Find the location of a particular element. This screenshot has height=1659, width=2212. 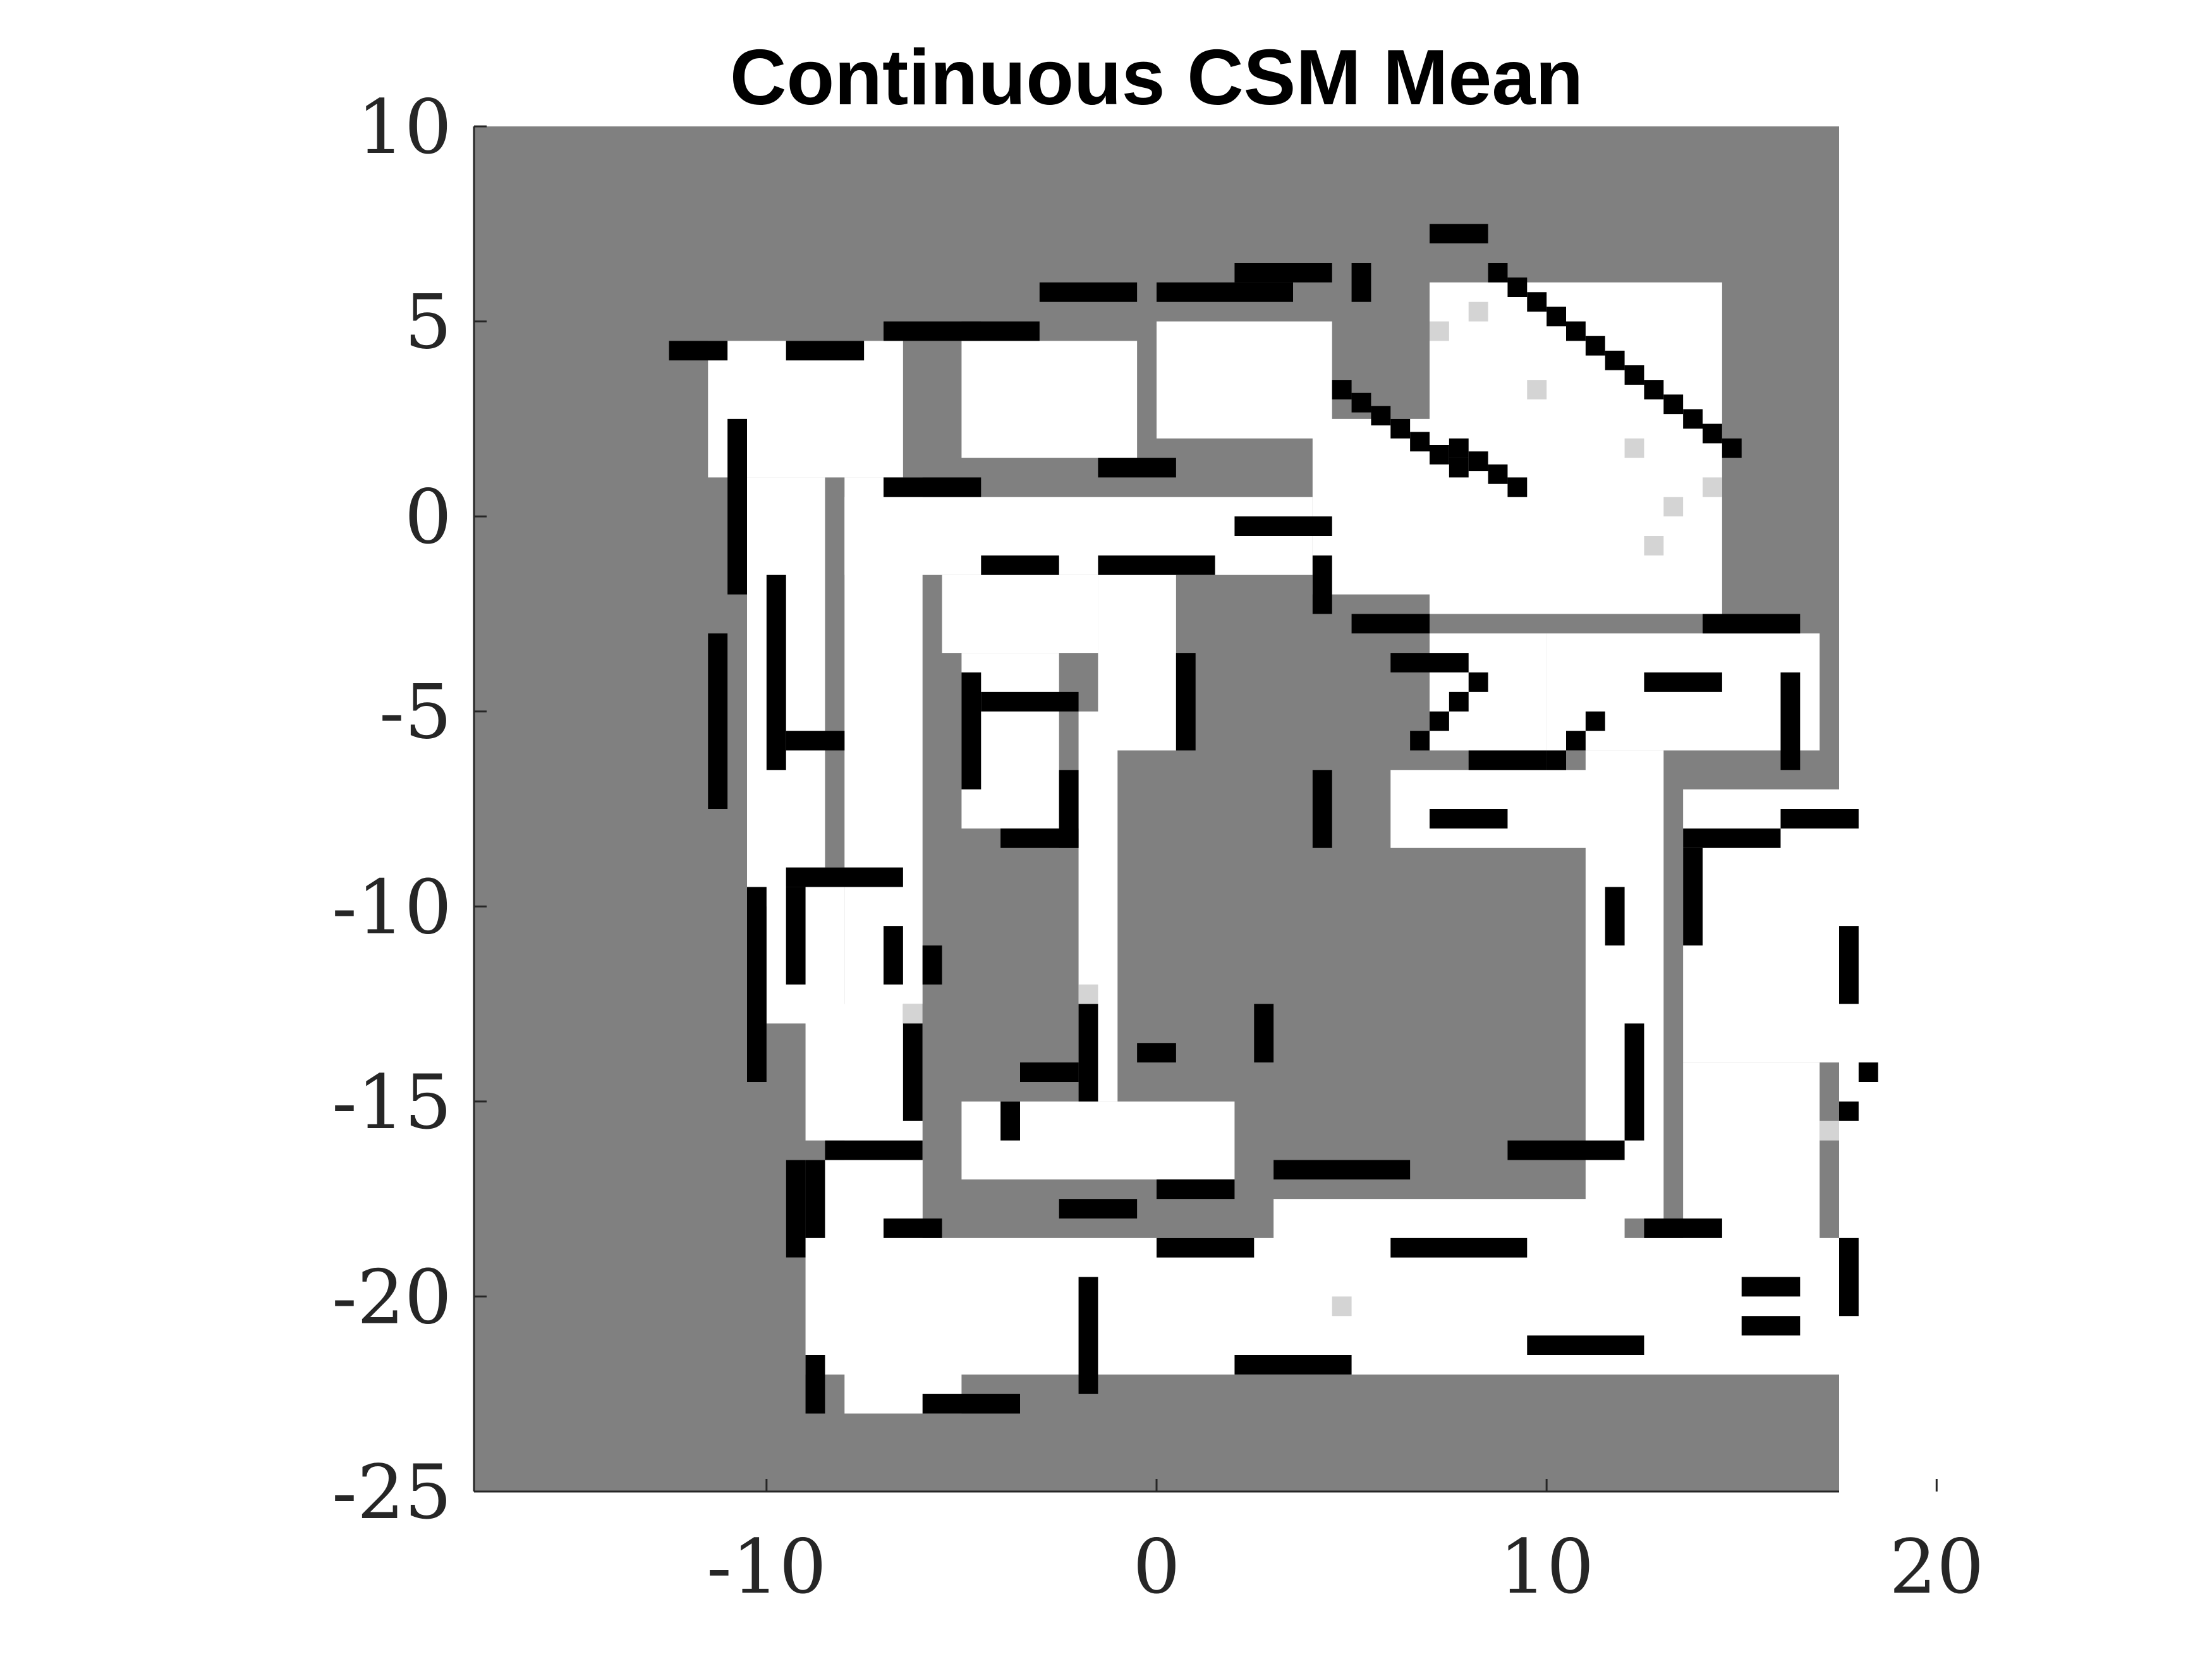

y-tick-label: -10 is located at coordinates (392, 907).